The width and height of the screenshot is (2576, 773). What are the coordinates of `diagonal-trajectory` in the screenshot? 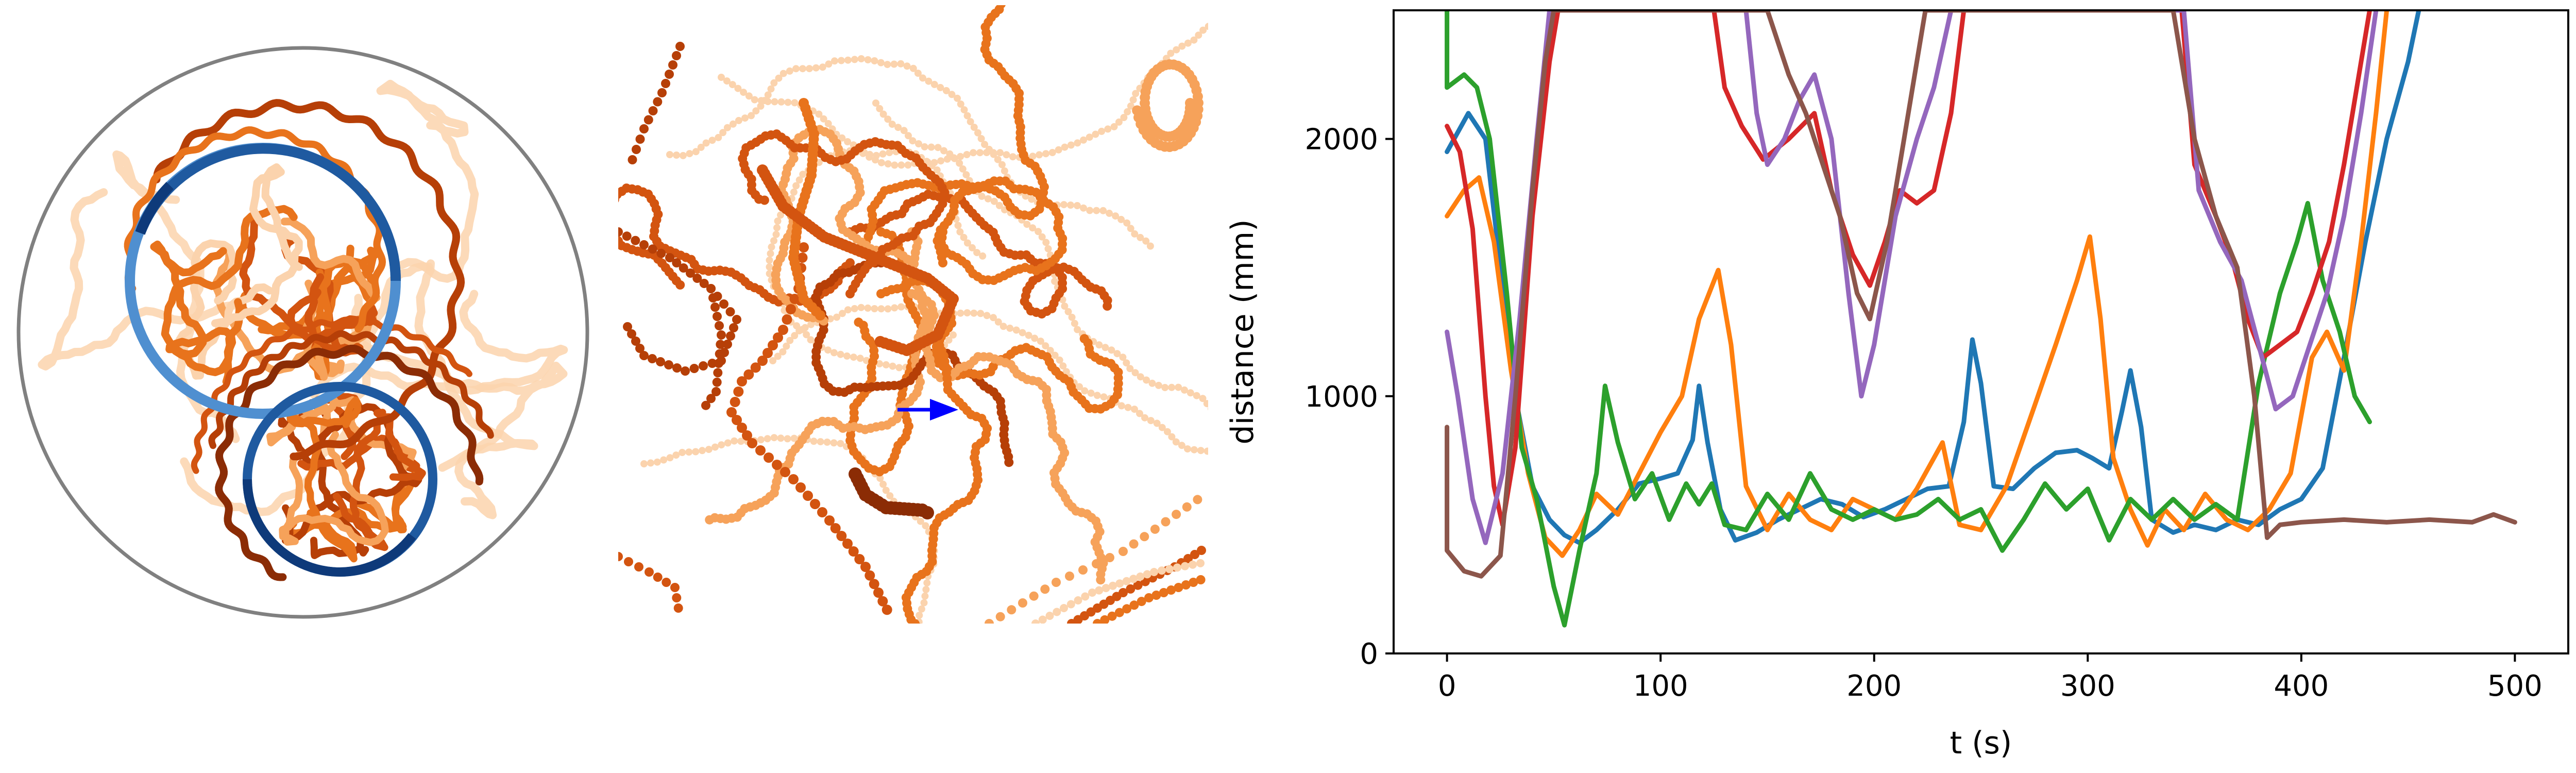 It's located at (1149, 599).